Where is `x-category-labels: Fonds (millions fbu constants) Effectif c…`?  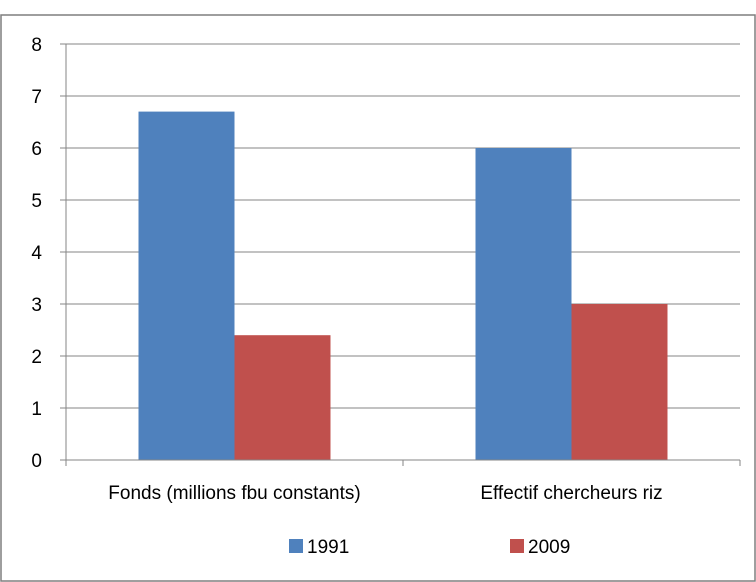 x-category-labels: Fonds (millions fbu constants) Effectif c… is located at coordinates (385, 493).